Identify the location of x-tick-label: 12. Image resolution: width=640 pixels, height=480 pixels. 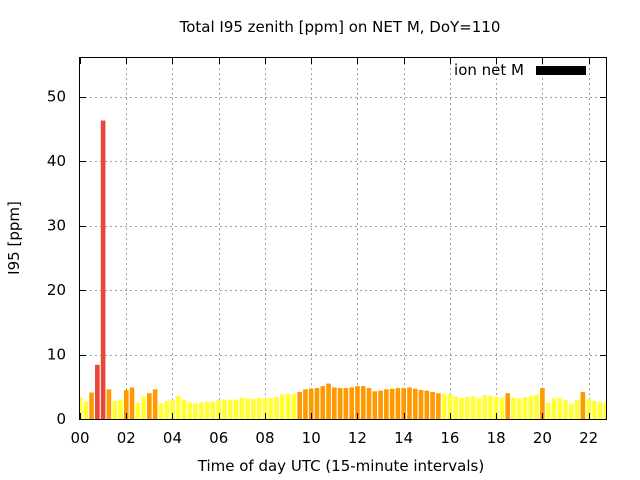
(357, 438).